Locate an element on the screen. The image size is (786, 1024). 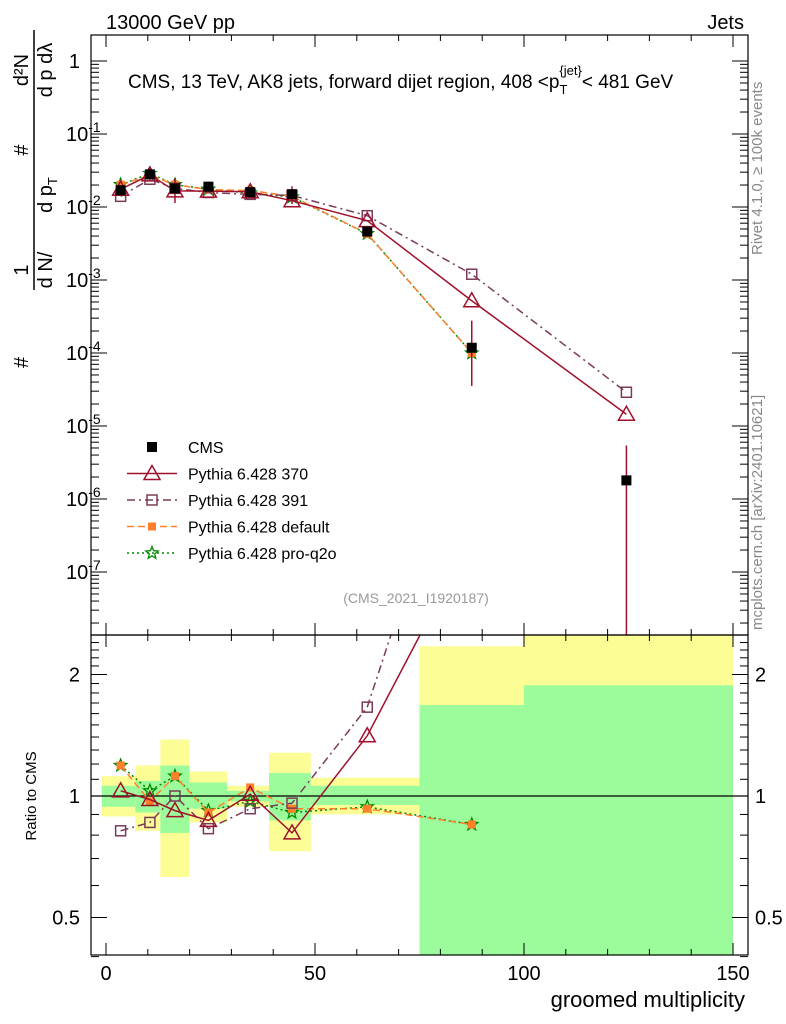
x-tick-label: 100 is located at coordinates (523, 974).